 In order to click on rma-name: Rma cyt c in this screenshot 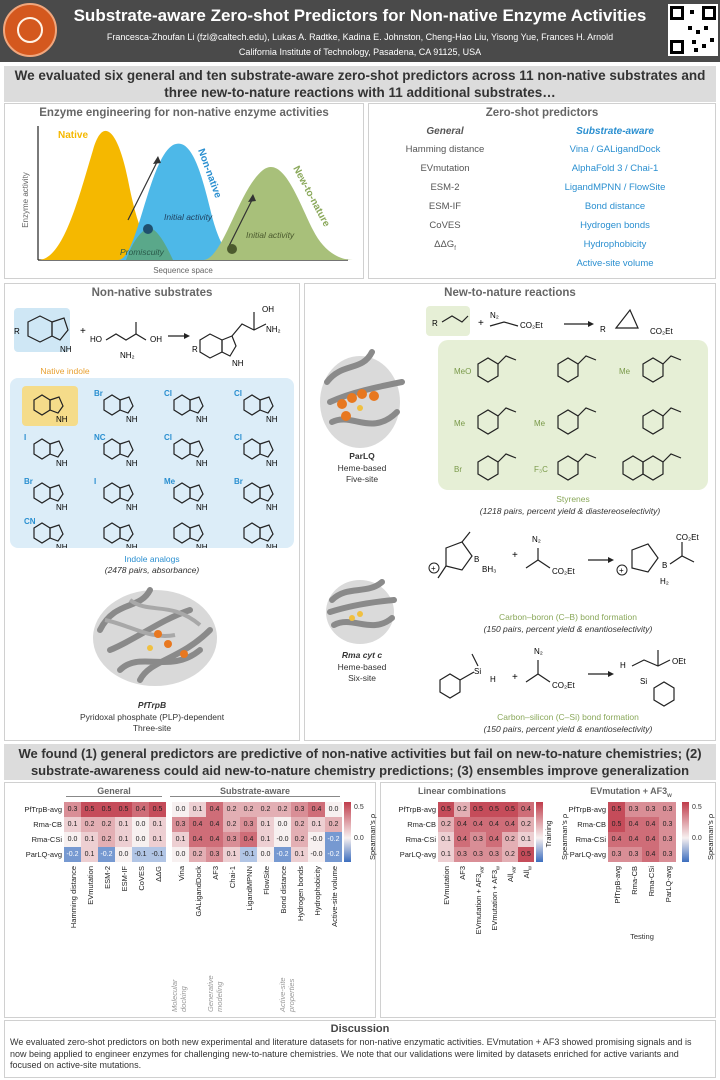, I will do `click(362, 655)`.